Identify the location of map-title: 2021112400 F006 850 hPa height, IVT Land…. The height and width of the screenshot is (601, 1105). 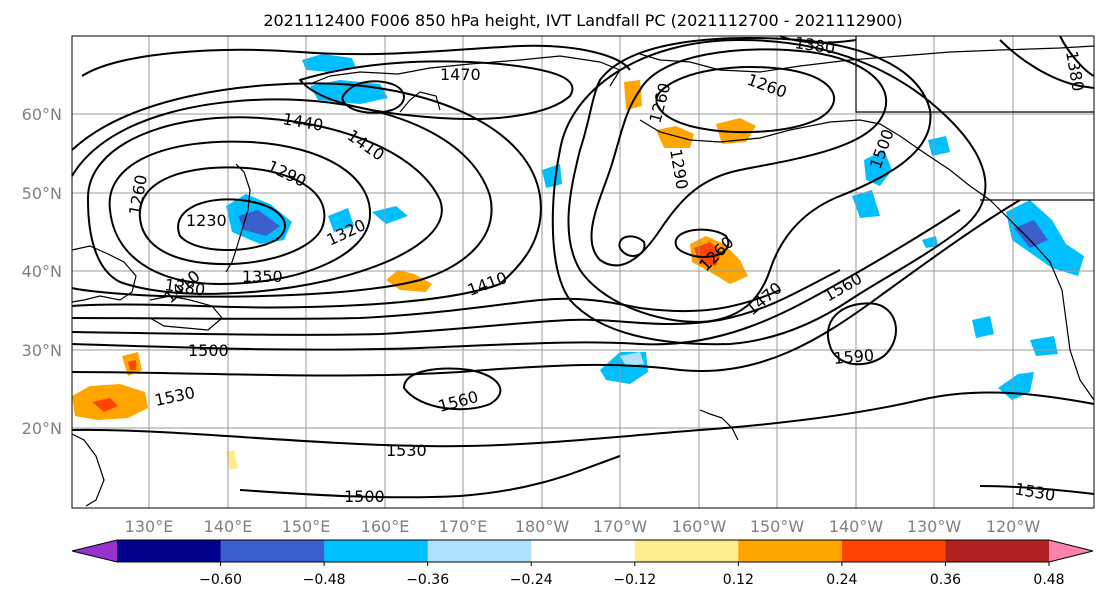
(582, 20).